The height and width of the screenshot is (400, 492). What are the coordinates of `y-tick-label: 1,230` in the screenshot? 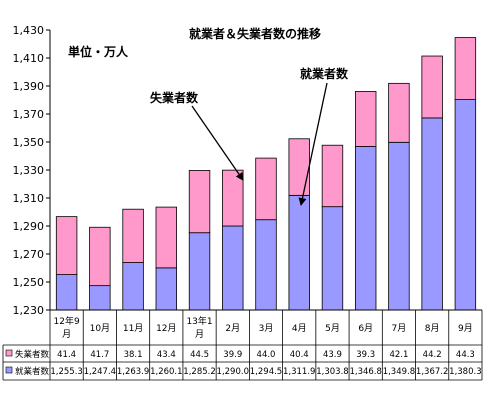 It's located at (29, 310).